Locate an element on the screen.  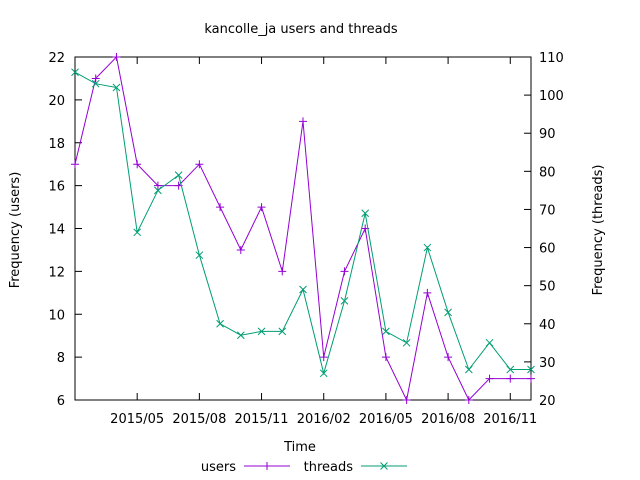
legend: users threads is located at coordinates (304, 467).